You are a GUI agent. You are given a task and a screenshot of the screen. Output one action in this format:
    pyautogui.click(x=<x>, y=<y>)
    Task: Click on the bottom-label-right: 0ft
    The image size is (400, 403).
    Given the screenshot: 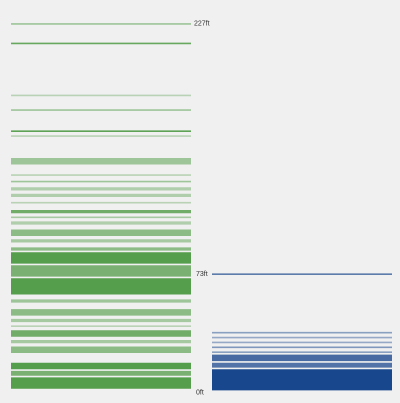 What is the action you would take?
    pyautogui.click(x=200, y=393)
    